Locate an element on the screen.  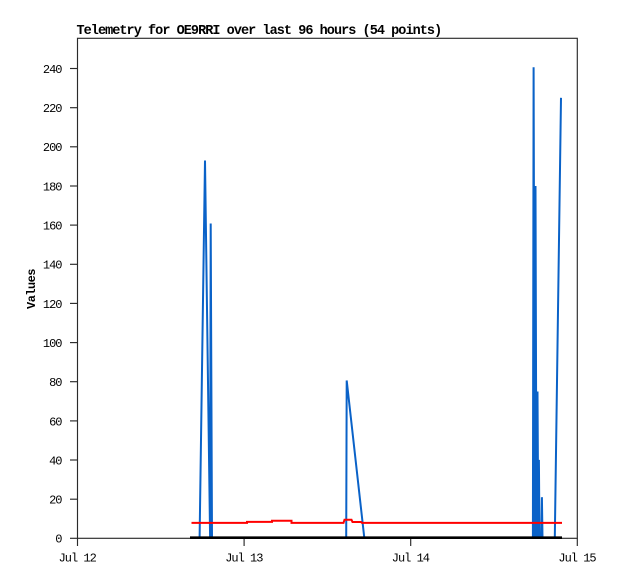
svg-text: Jul 14 is located at coordinates (411, 559).